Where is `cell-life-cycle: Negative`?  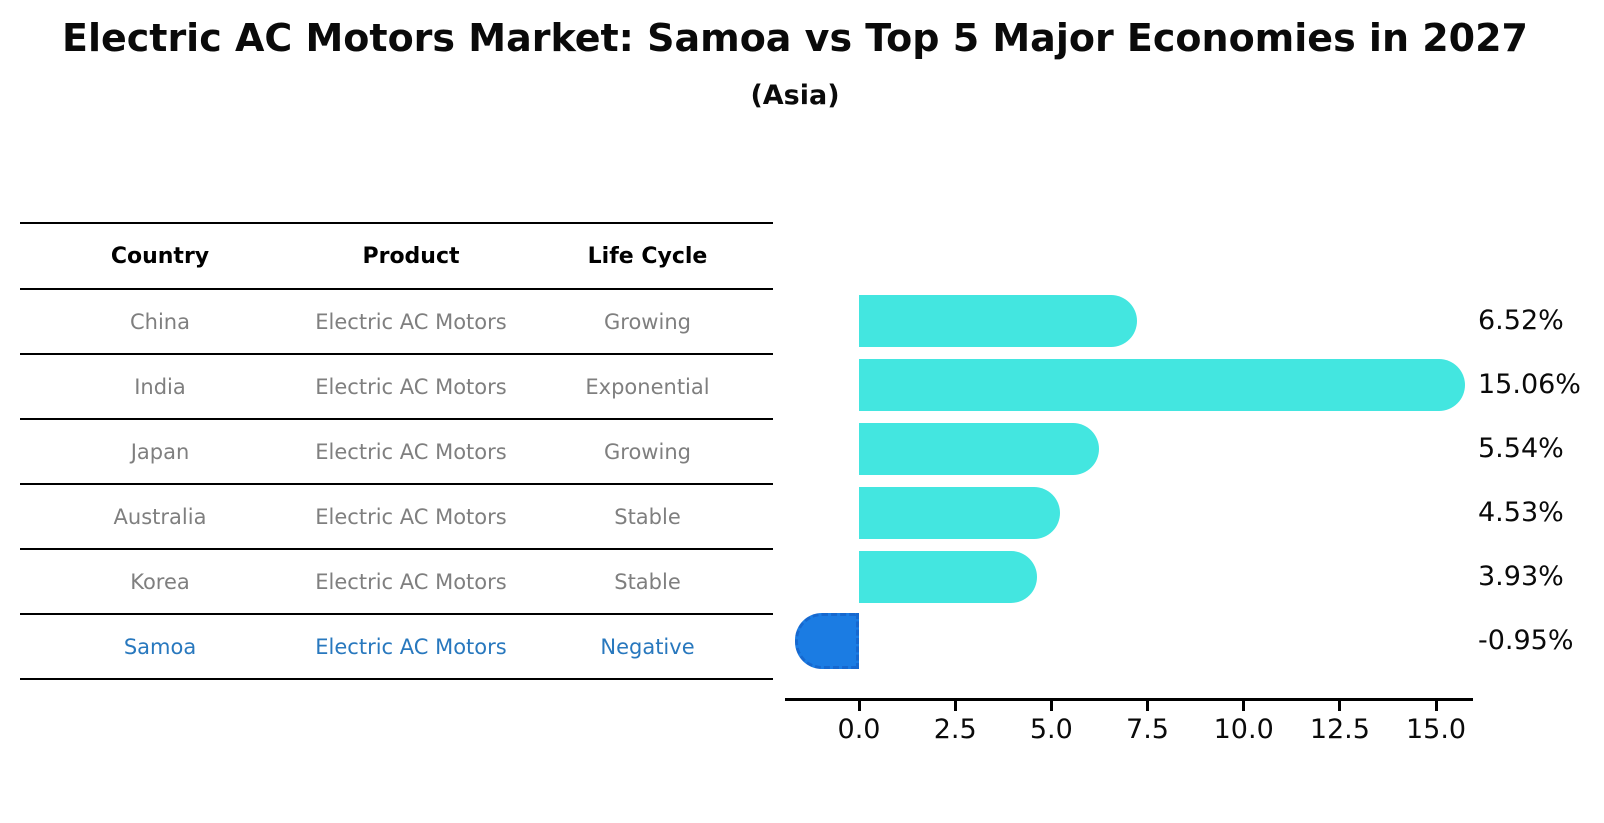
cell-life-cycle: Negative is located at coordinates (647, 646).